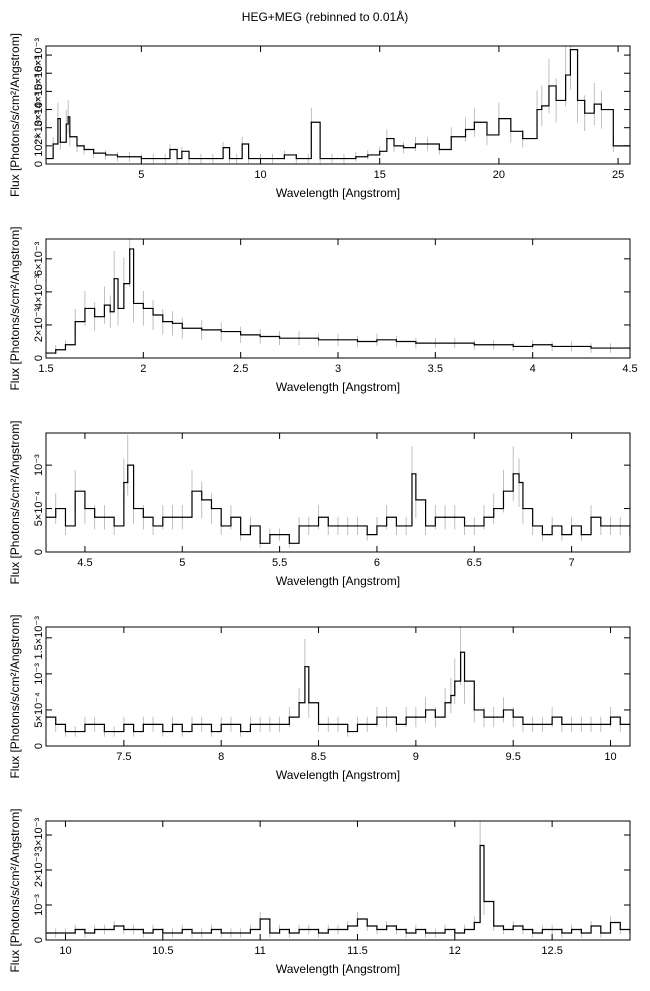 The height and width of the screenshot is (991, 650). What do you see at coordinates (533, 369) in the screenshot?
I see `x-tick-label: 4` at bounding box center [533, 369].